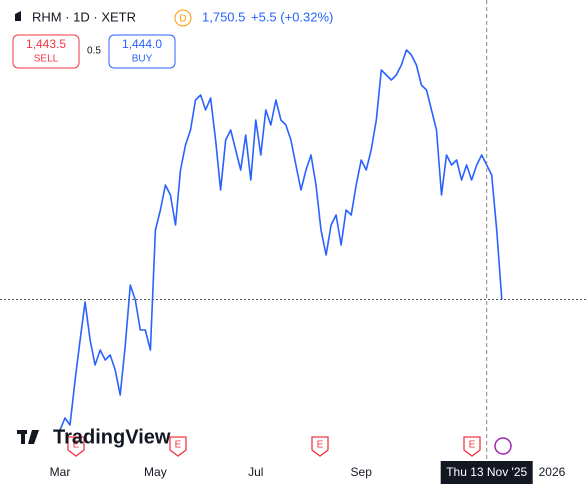 The height and width of the screenshot is (492, 588). Describe the element at coordinates (155, 472) in the screenshot. I see `x-tick-label: May` at that location.